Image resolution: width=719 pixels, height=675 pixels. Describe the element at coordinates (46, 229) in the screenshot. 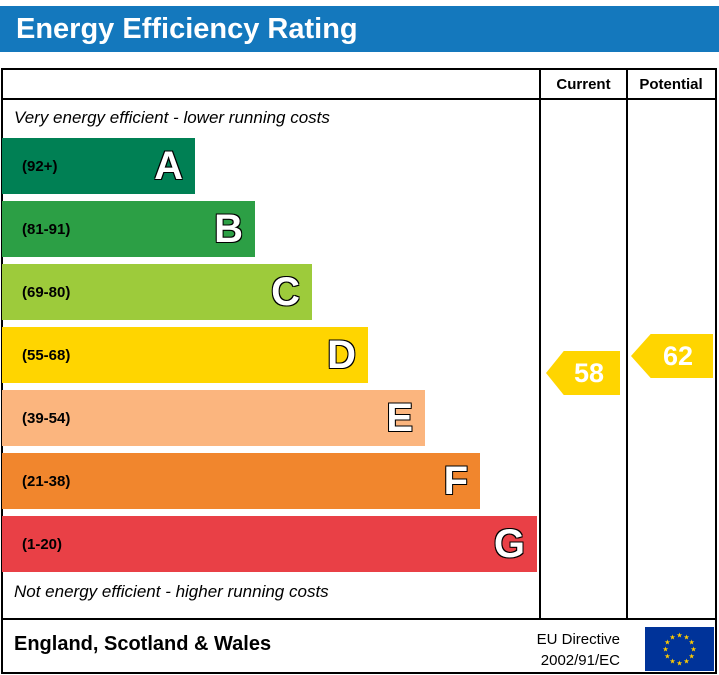

I see `band-range-b: (81-91)` at that location.